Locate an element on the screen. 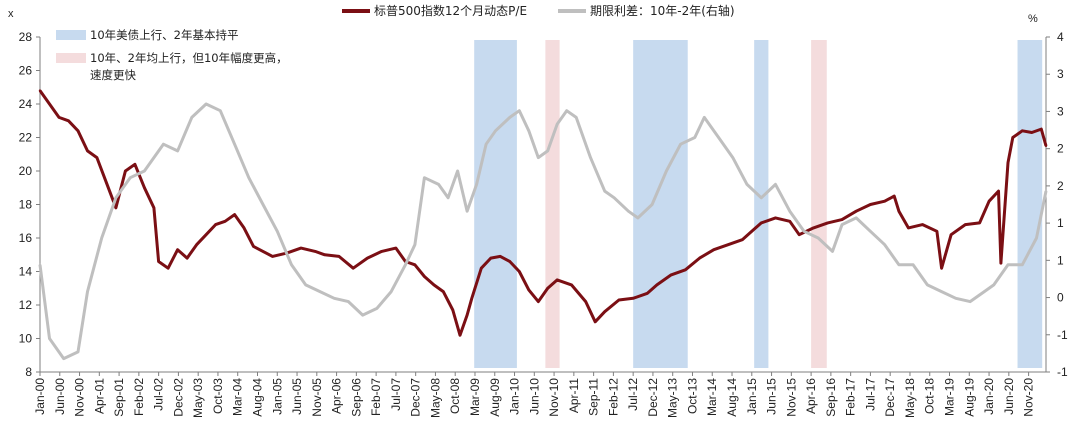  x-tick-label: Mar-19 is located at coordinates (950, 397).